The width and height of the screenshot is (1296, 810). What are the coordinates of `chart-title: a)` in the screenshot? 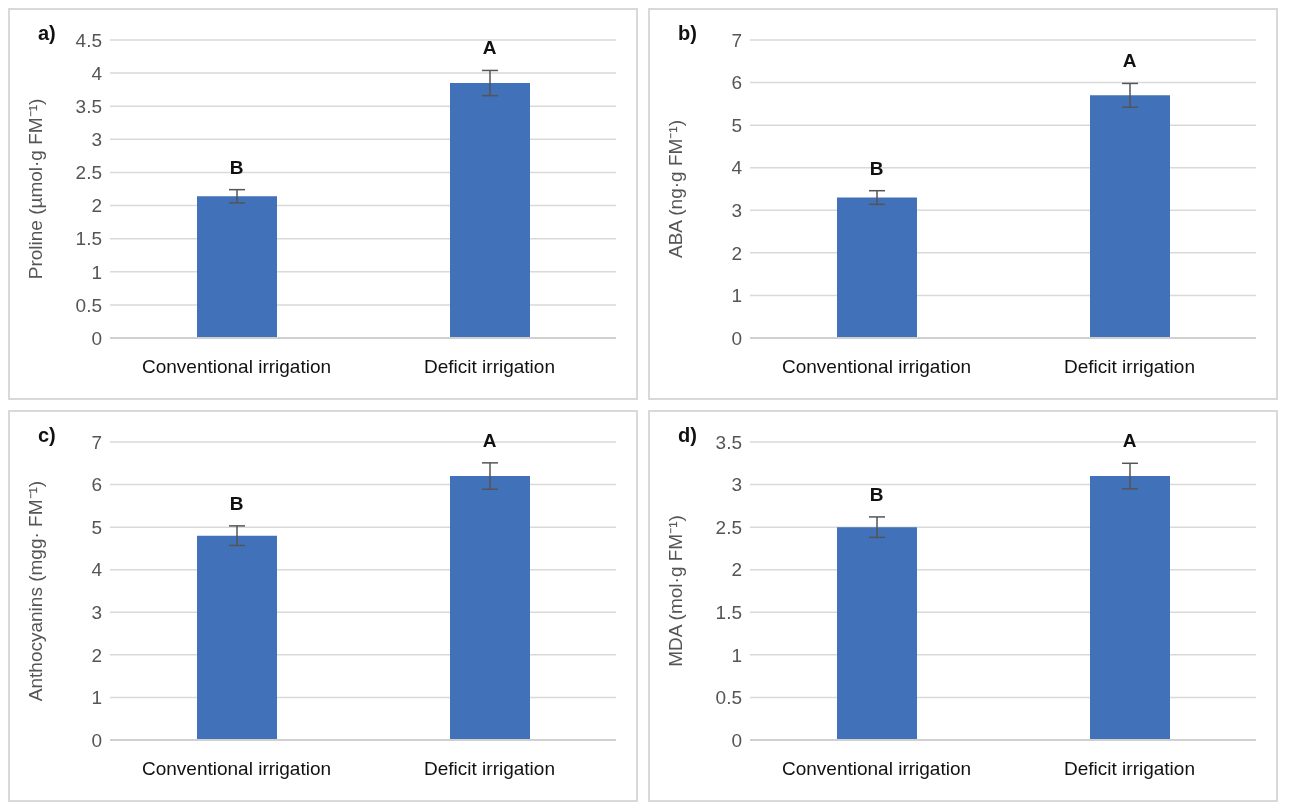 It's located at (47, 33).